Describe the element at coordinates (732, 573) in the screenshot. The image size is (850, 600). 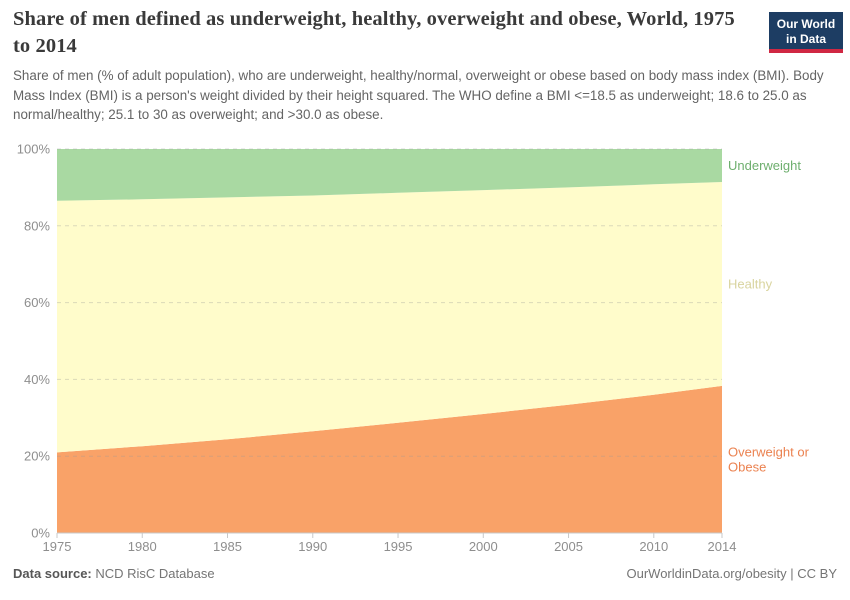
I see `attribution-link: OurWorldinData.org/obesity | CC BY` at that location.